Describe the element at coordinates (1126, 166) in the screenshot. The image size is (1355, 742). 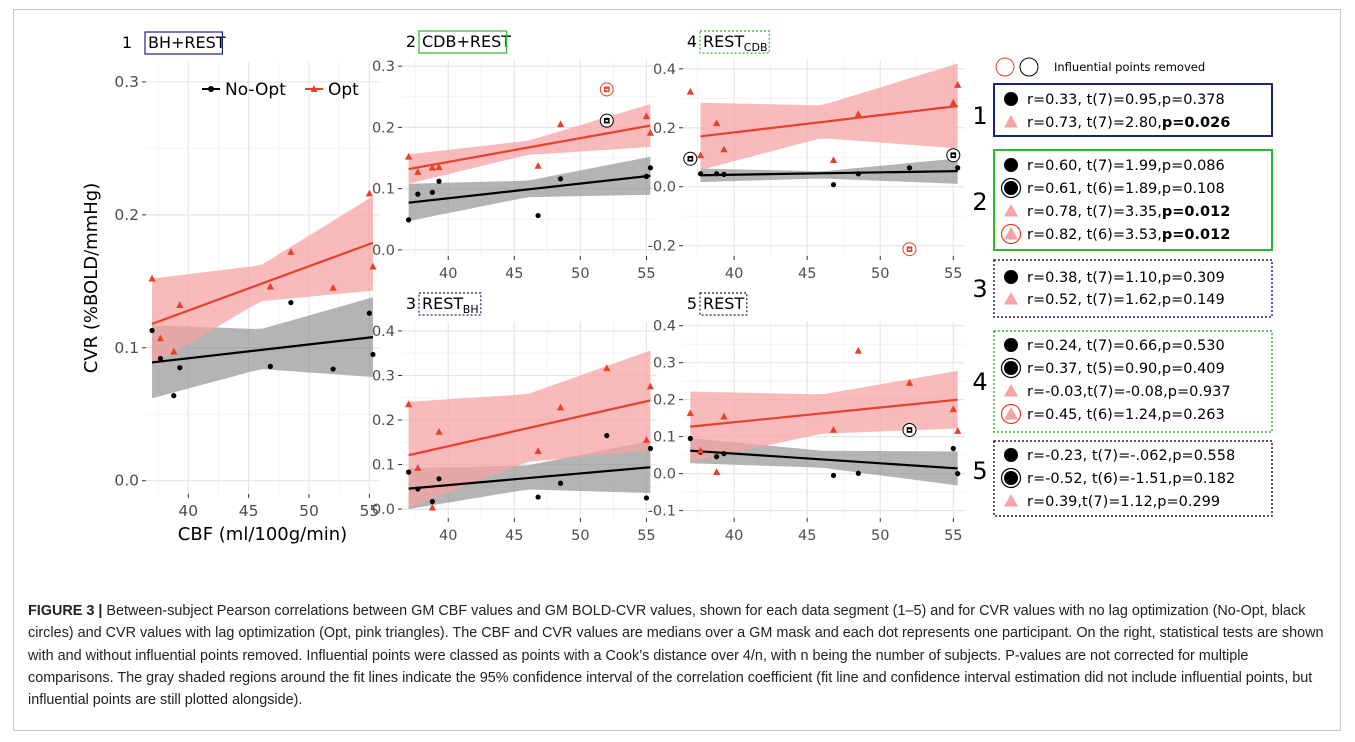
I see `stats-row-text: r=0.60, t(7)=1.99,p=0.086` at that location.